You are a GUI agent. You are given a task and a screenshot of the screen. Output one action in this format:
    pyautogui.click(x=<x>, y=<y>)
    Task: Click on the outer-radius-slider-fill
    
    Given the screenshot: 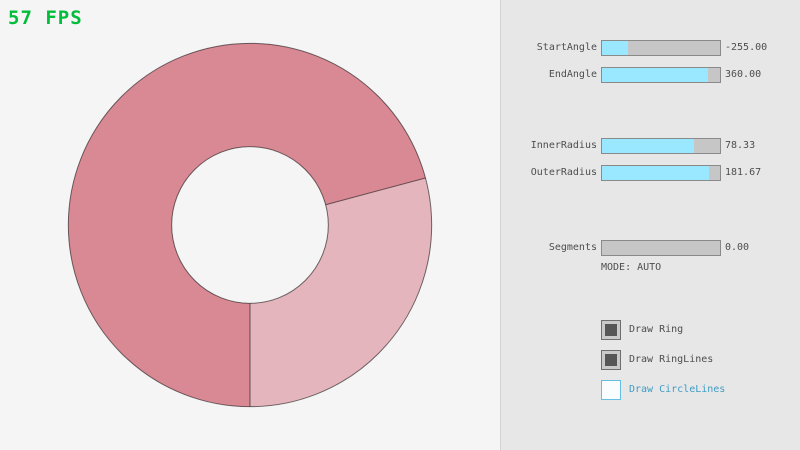 What is the action you would take?
    pyautogui.click(x=656, y=173)
    